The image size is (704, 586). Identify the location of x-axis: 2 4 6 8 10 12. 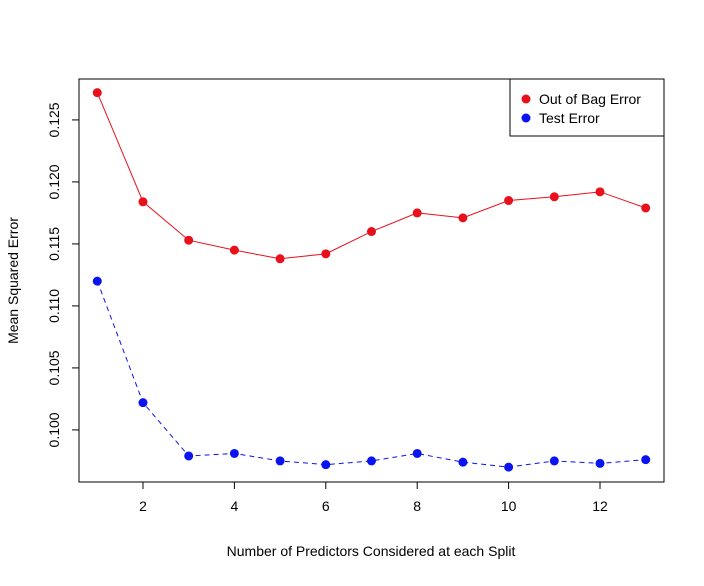
(373, 498).